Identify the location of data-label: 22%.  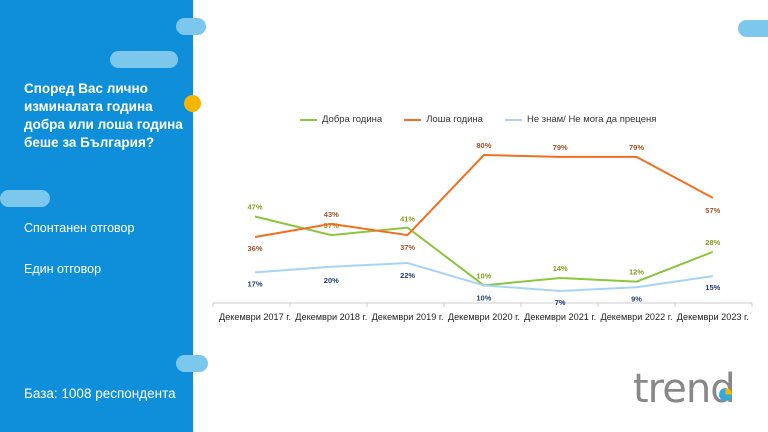
(407, 275).